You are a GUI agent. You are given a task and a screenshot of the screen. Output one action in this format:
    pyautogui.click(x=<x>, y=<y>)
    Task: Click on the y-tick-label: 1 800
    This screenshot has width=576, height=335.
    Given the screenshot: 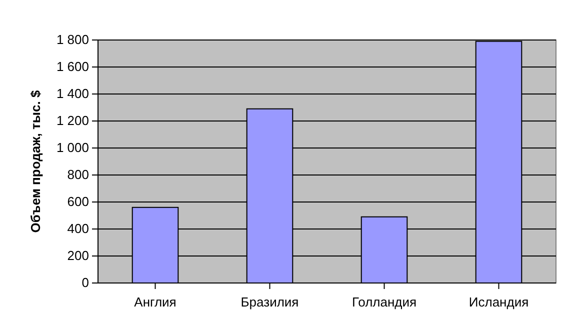 What is the action you would take?
    pyautogui.click(x=72, y=40)
    